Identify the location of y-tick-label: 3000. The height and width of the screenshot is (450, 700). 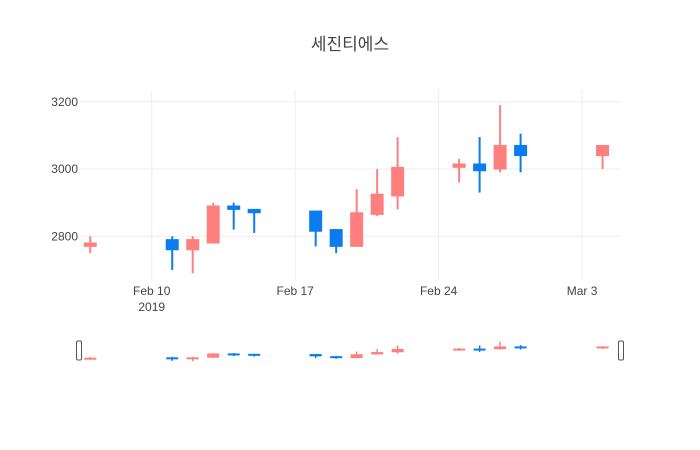
(64, 169).